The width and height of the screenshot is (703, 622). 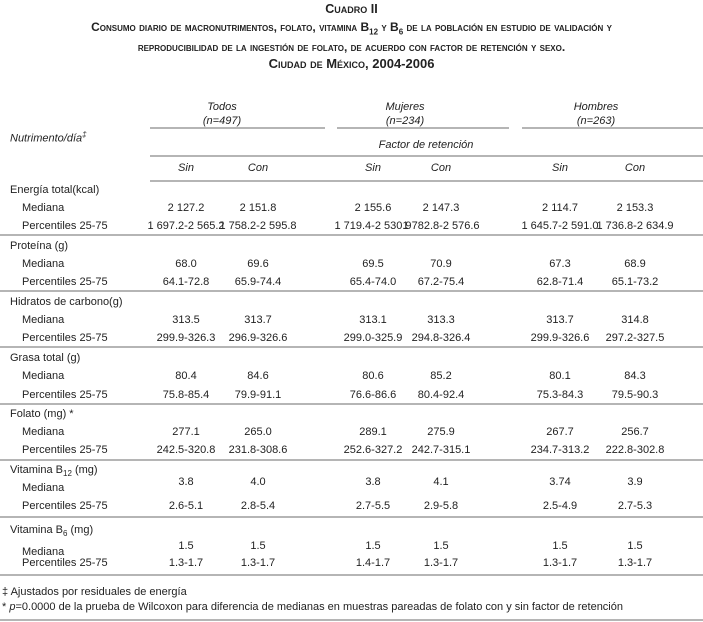 What do you see at coordinates (373, 506) in the screenshot?
I see `percentiles-value: 2.7-5.5` at bounding box center [373, 506].